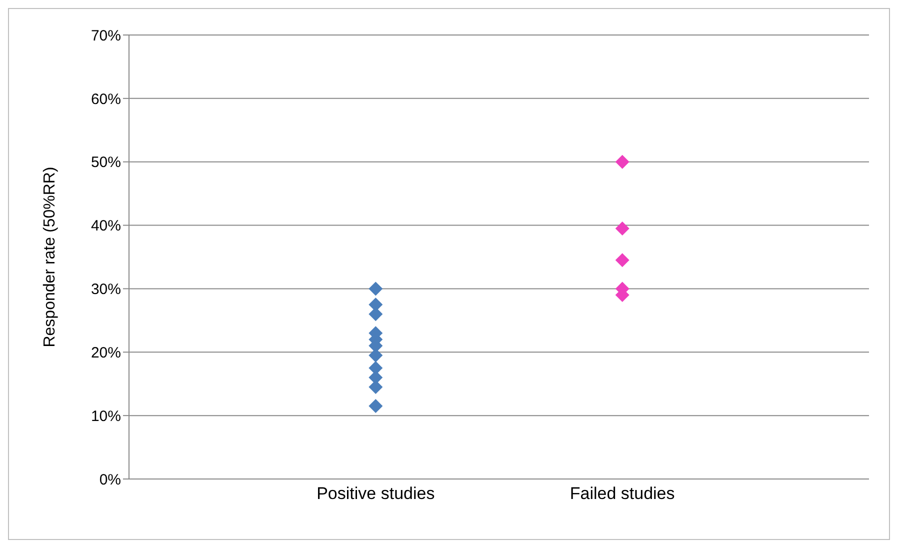 The width and height of the screenshot is (904, 552). Describe the element at coordinates (110, 479) in the screenshot. I see `y-tick-label: 0%` at that location.